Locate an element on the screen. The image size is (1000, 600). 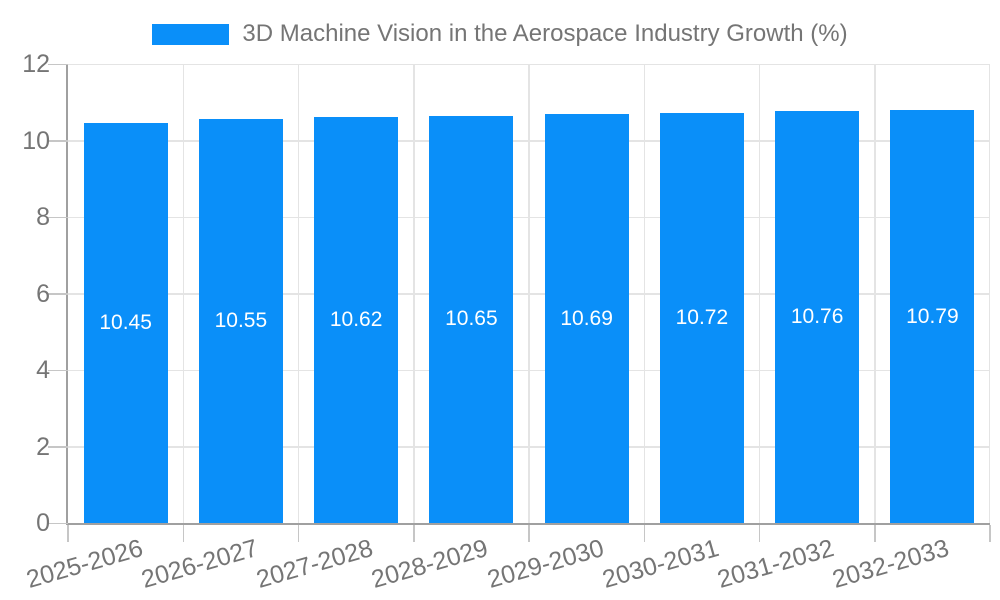
x-axis-line is located at coordinates (528, 524).